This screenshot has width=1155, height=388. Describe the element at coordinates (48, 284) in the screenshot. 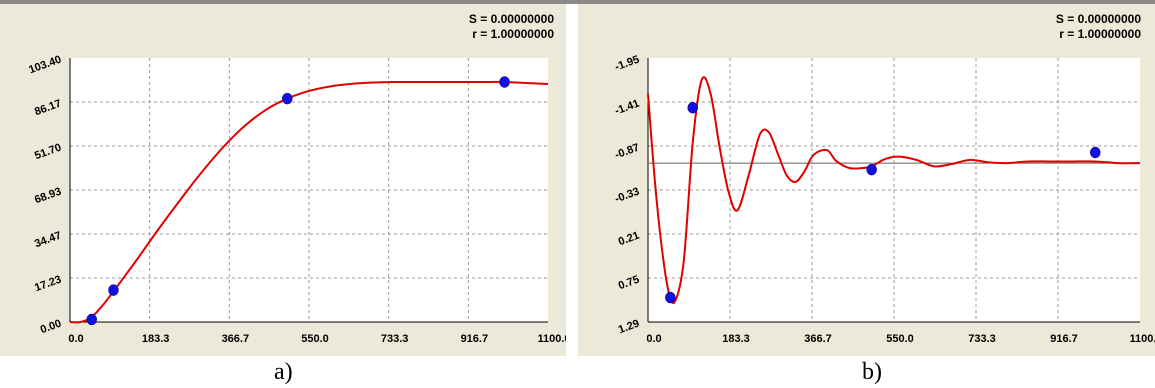

I see `chart-a-y-tick-label: 17.23` at that location.